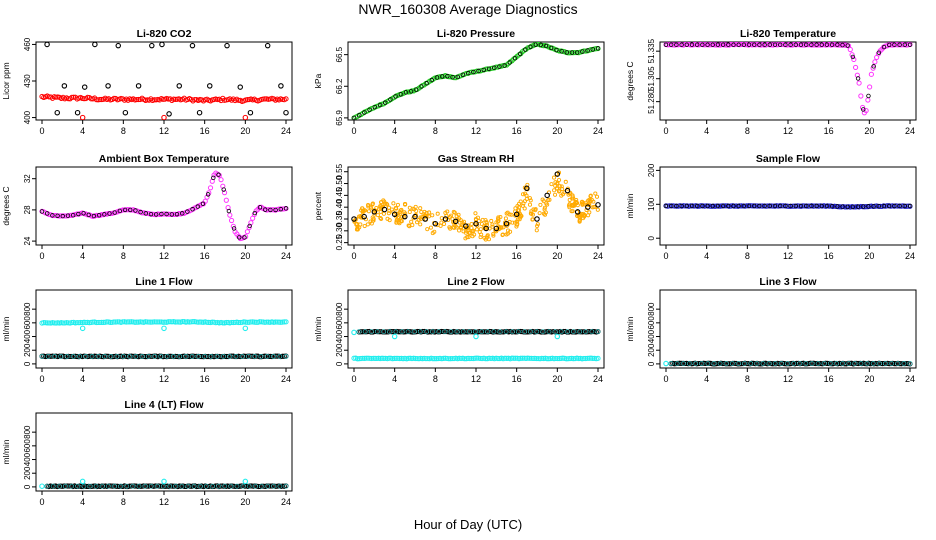 This screenshot has height=540, width=936. What do you see at coordinates (164, 159) in the screenshot?
I see `panel-title: Ambient Box Temperature` at bounding box center [164, 159].